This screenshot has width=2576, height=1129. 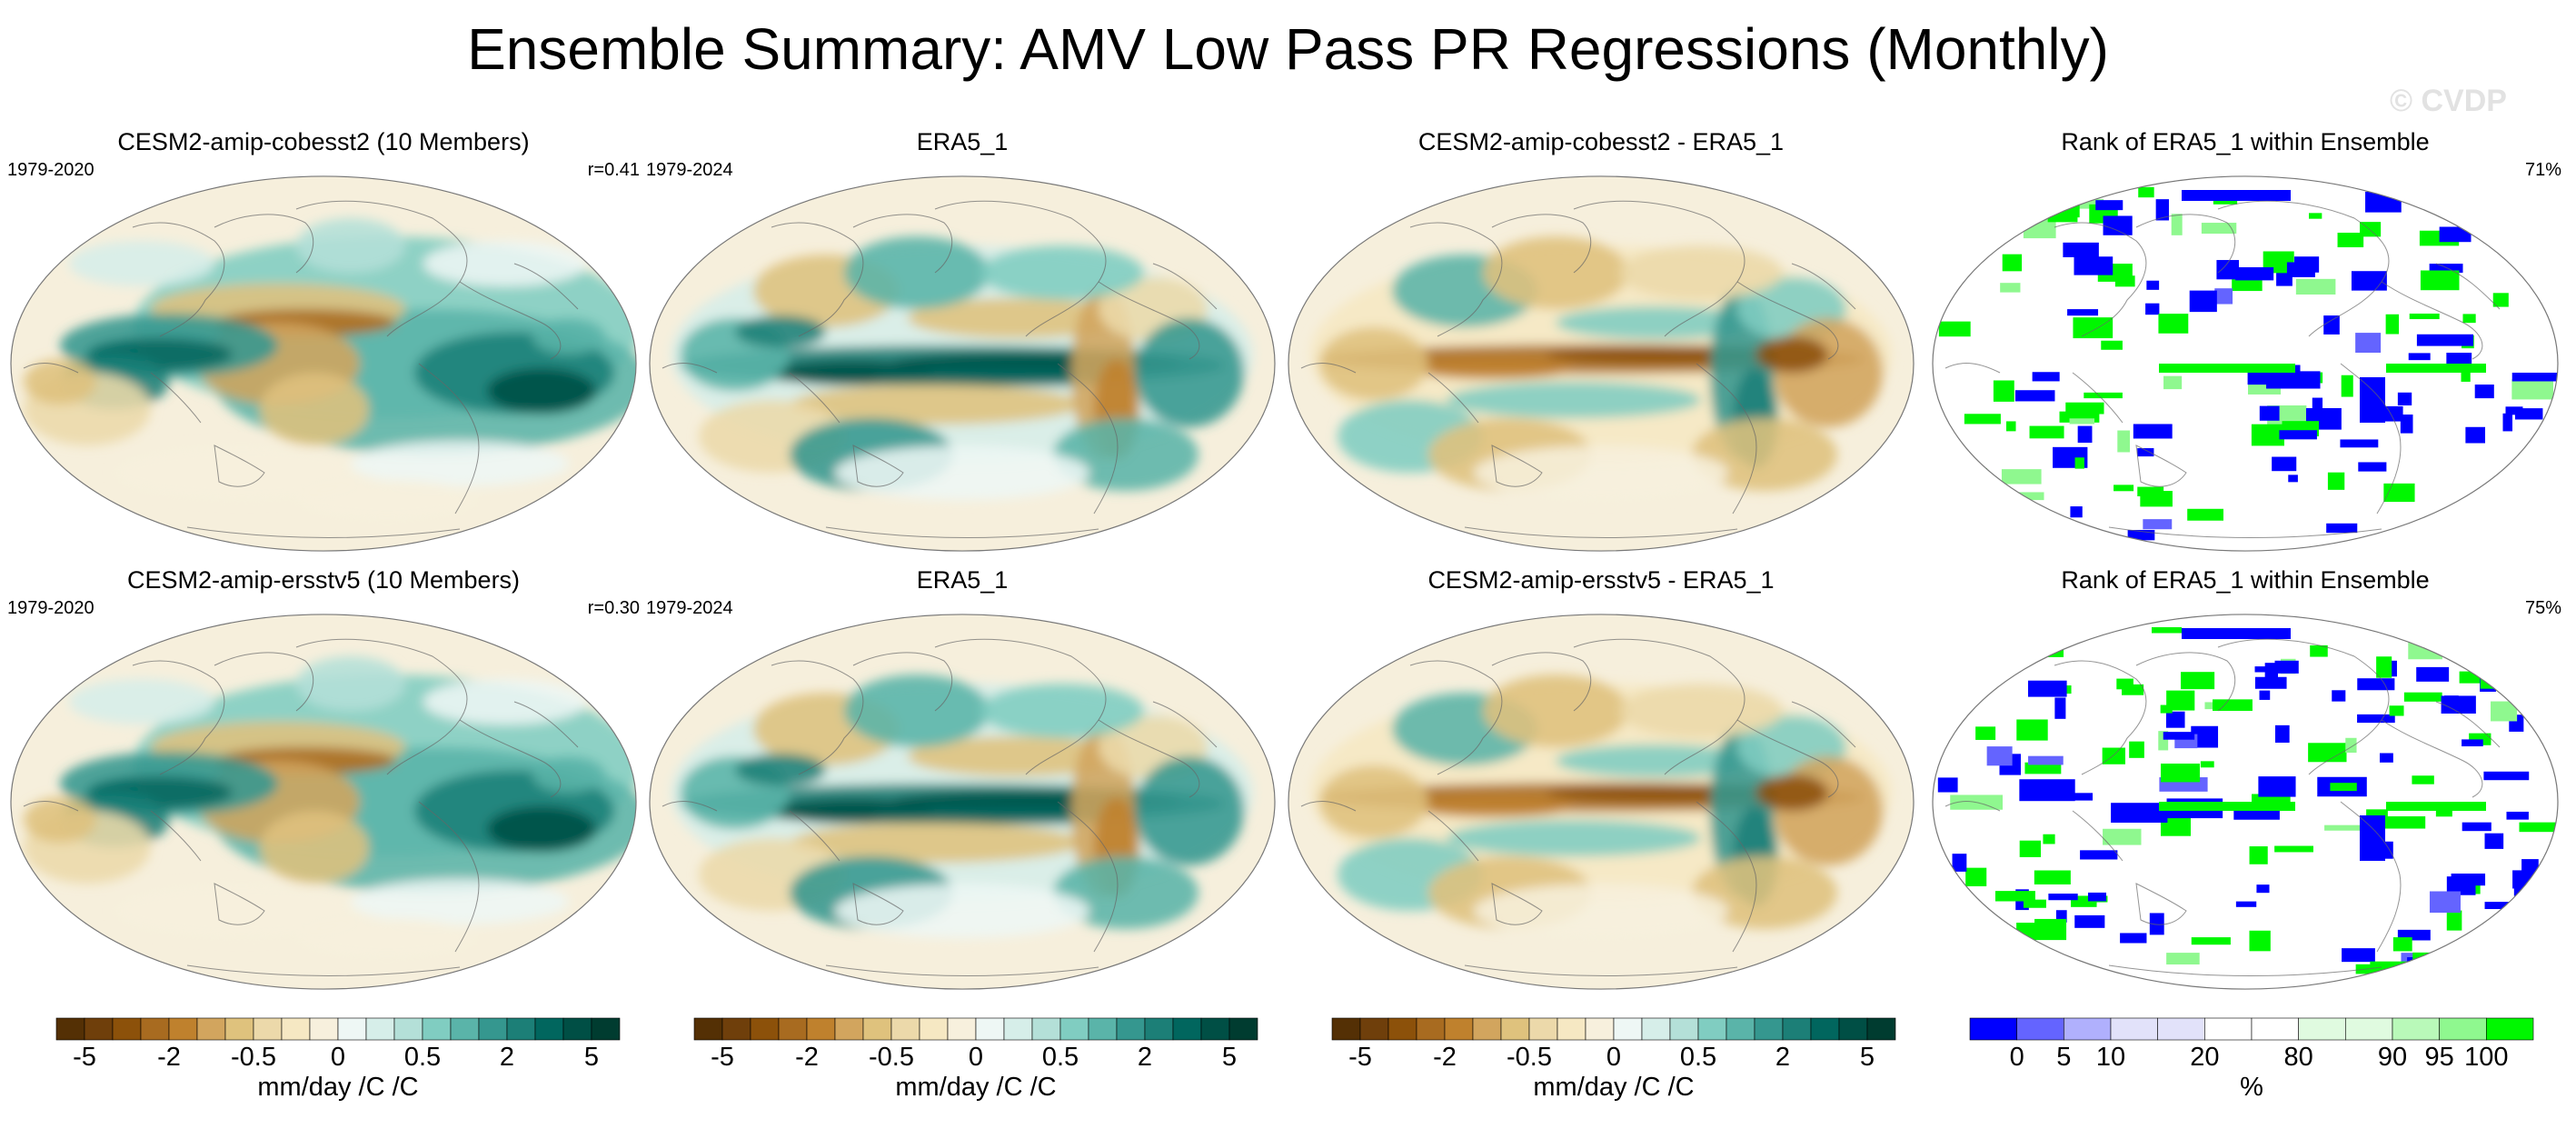 I want to click on panel-rank-summary: 71%, so click(x=2542, y=170).